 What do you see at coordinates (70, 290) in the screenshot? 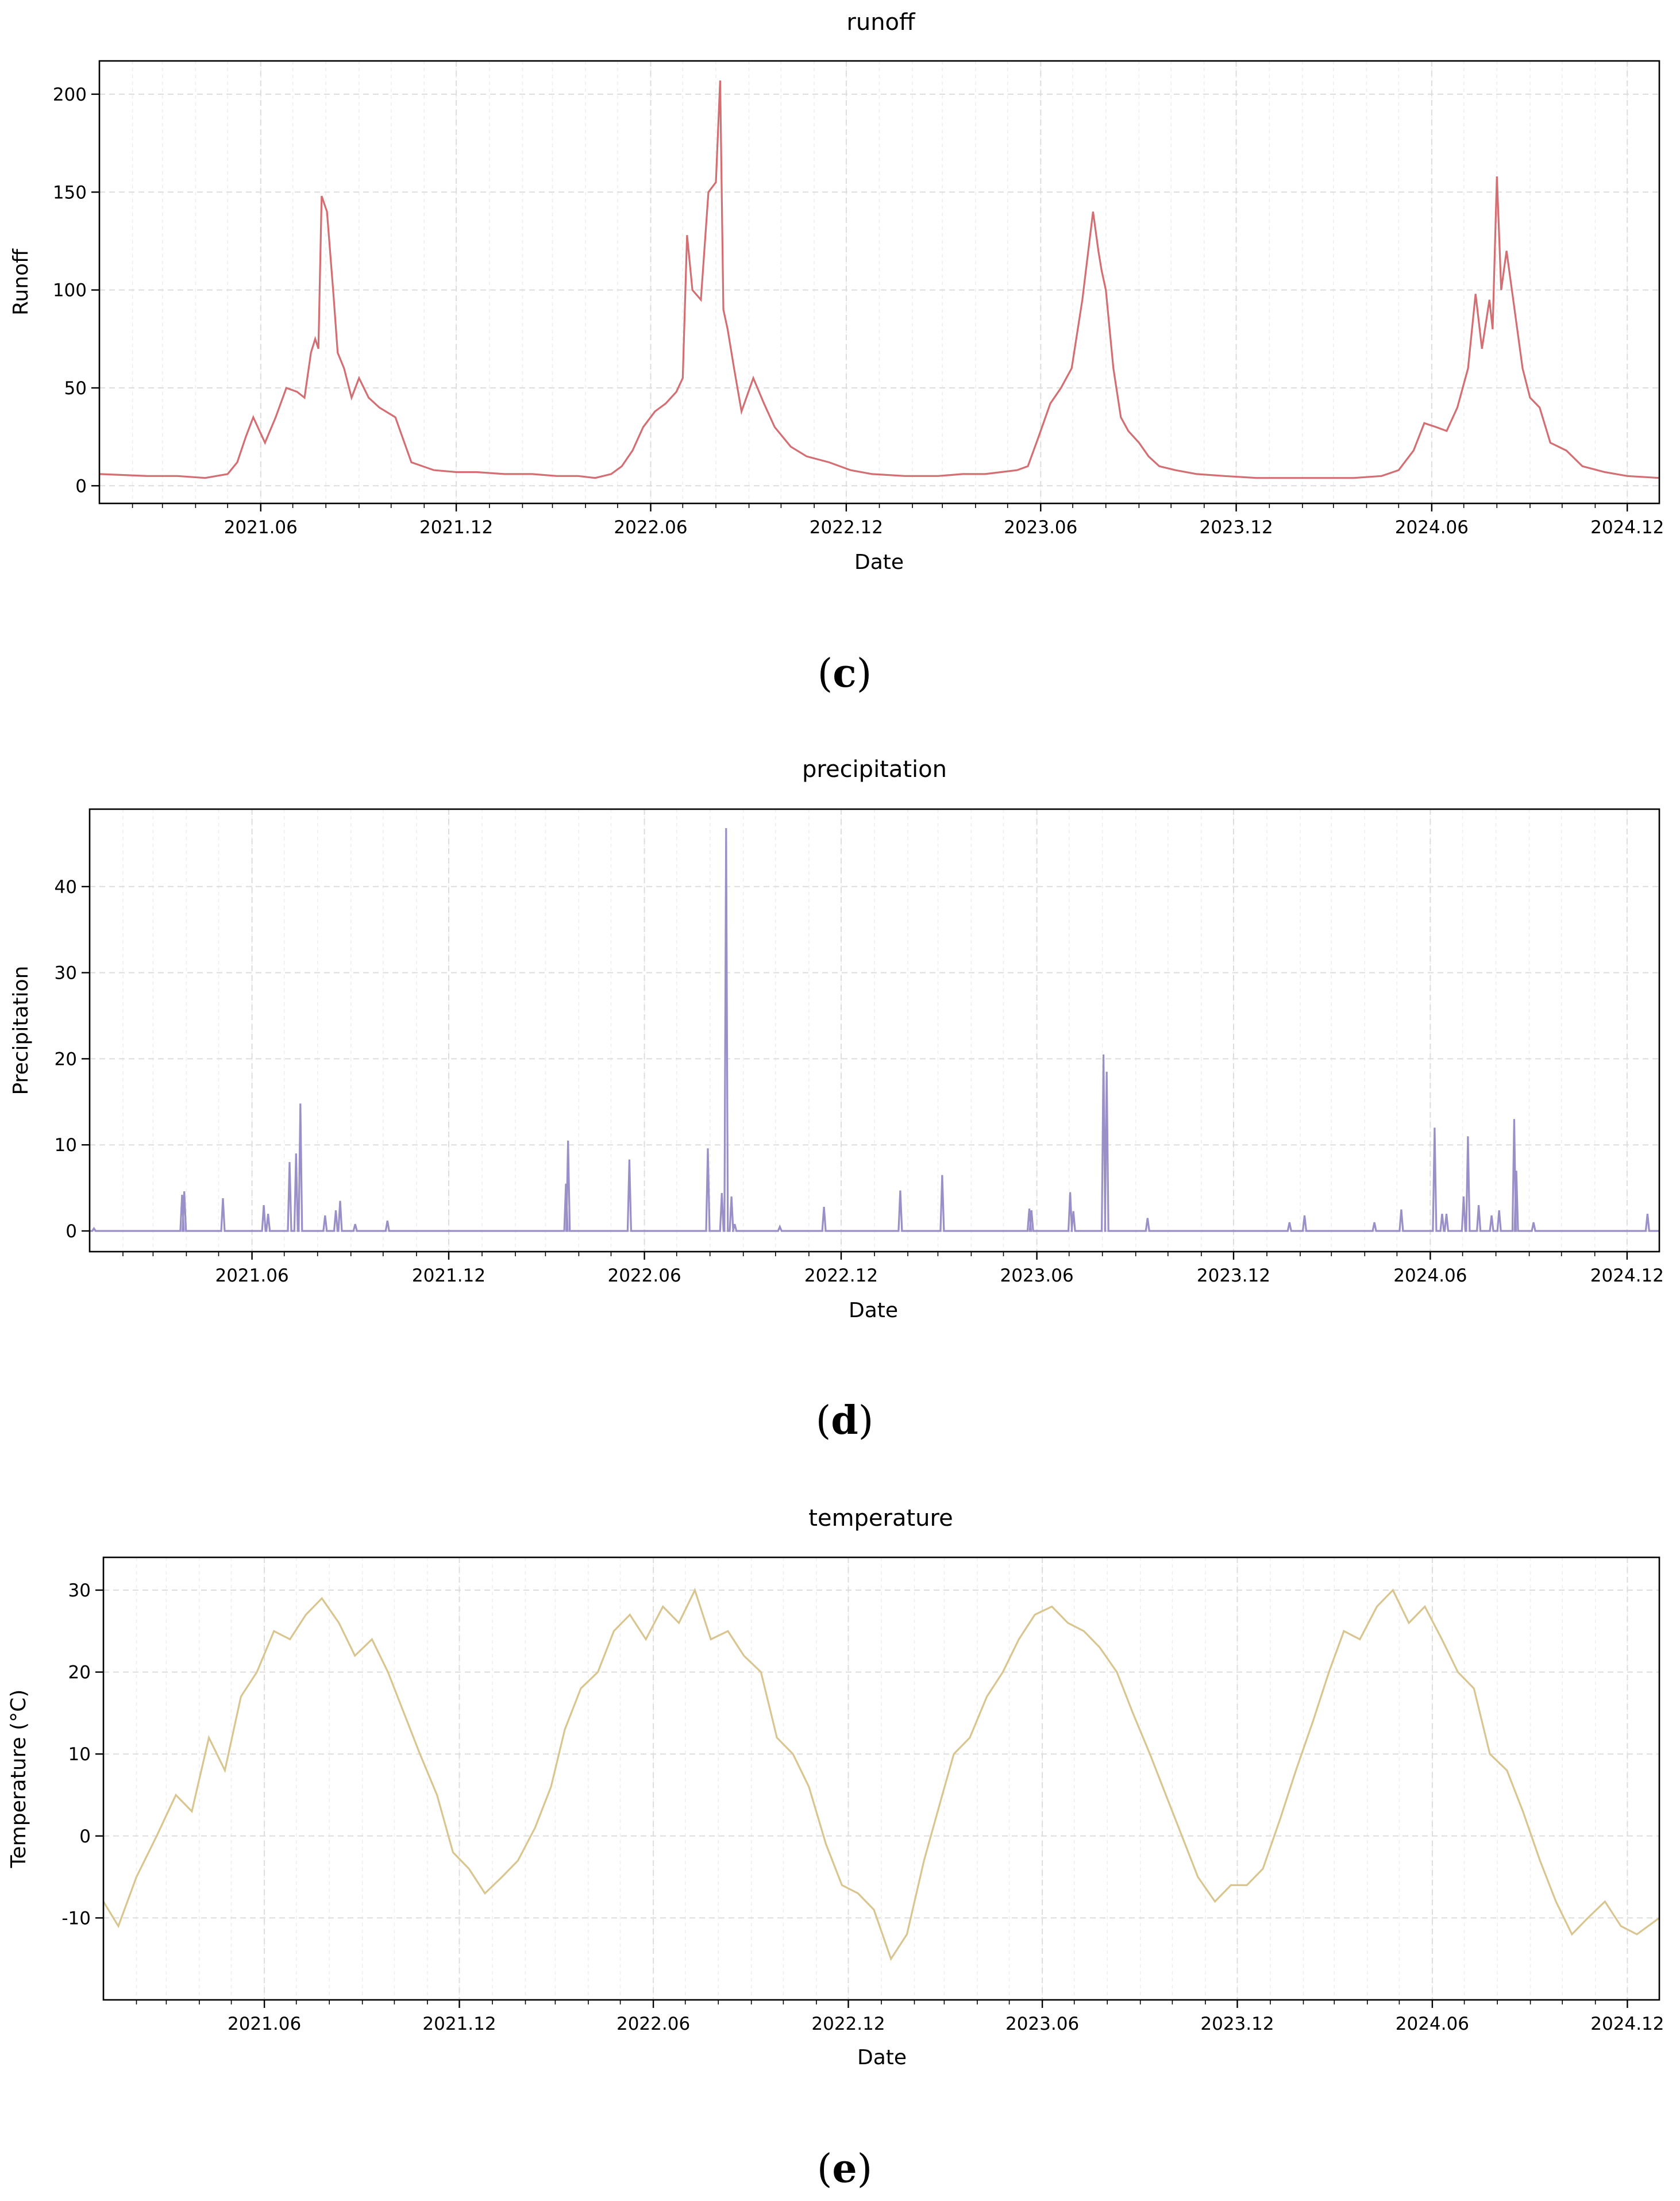
I see `y-tick-label: 100` at bounding box center [70, 290].